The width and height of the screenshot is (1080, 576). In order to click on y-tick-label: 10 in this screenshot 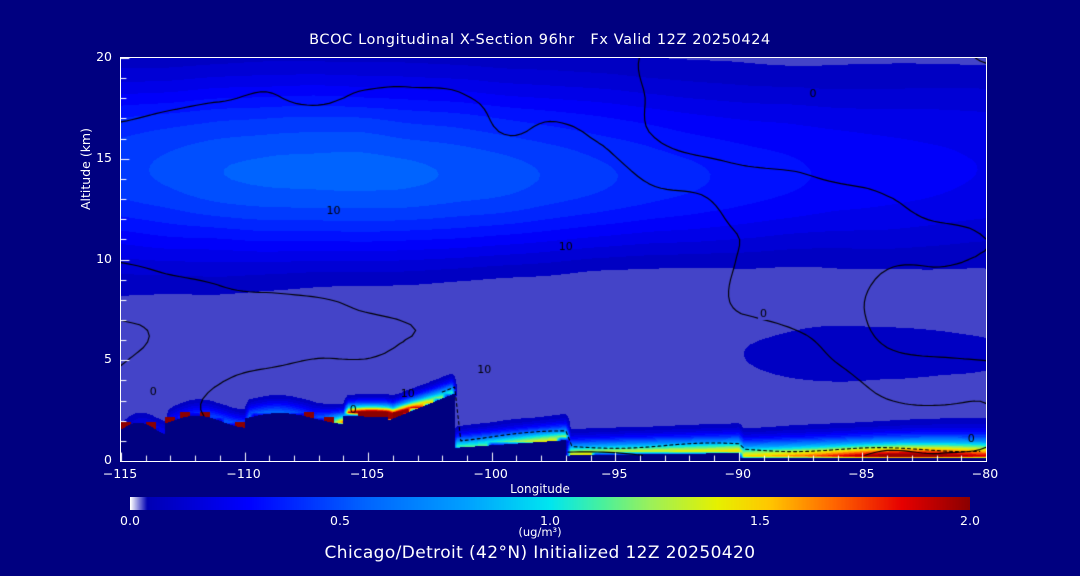, I will do `click(104, 258)`.